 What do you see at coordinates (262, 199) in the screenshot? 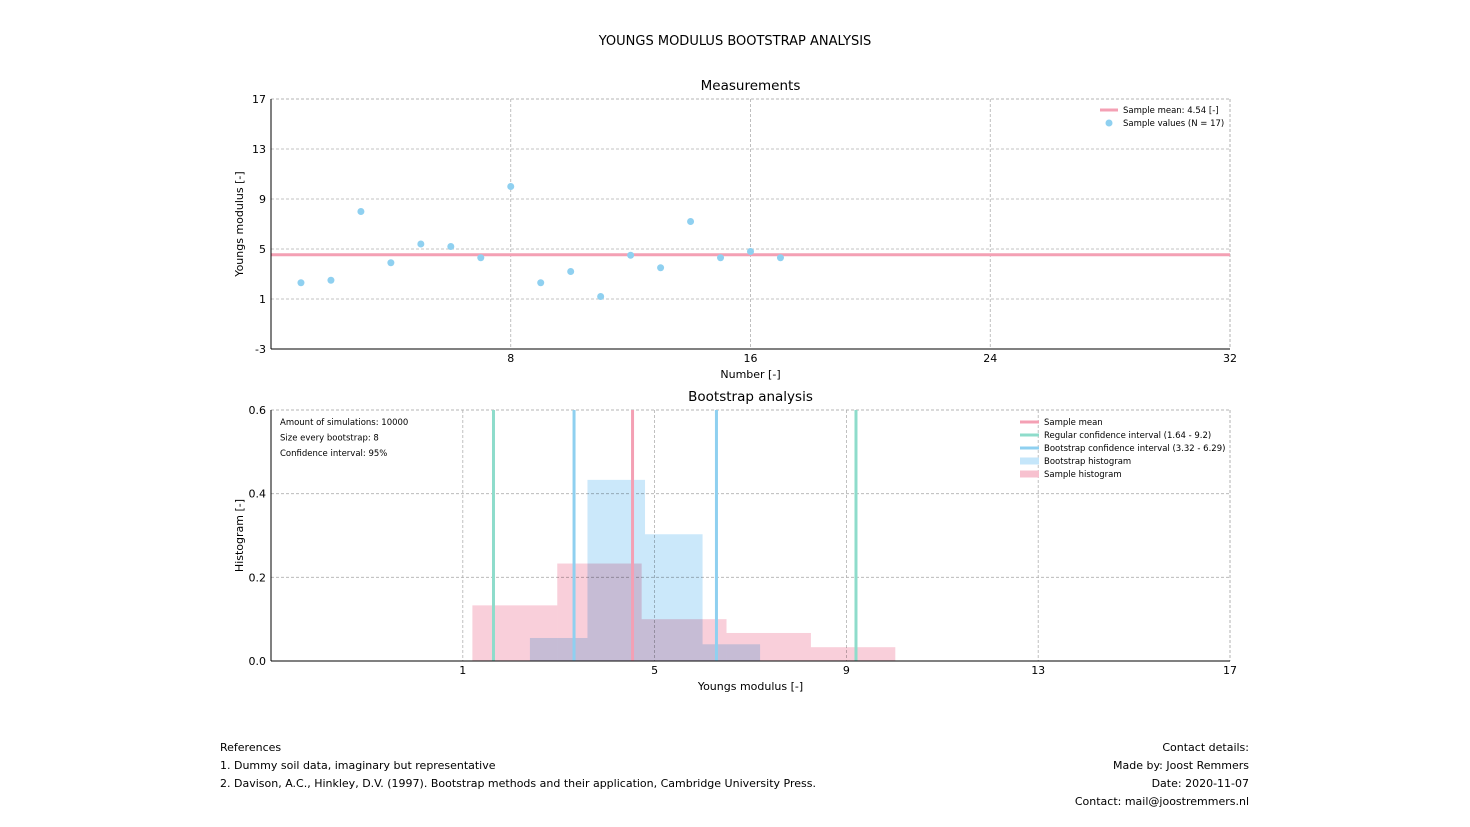
I see `y-tick-label: 9` at bounding box center [262, 199].